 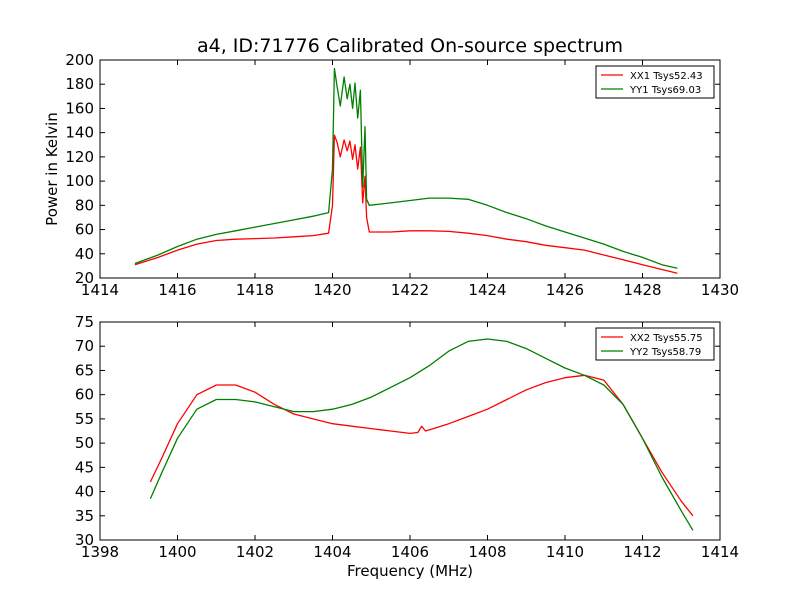 What do you see at coordinates (84, 370) in the screenshot?
I see `y-tick-label: 65` at bounding box center [84, 370].